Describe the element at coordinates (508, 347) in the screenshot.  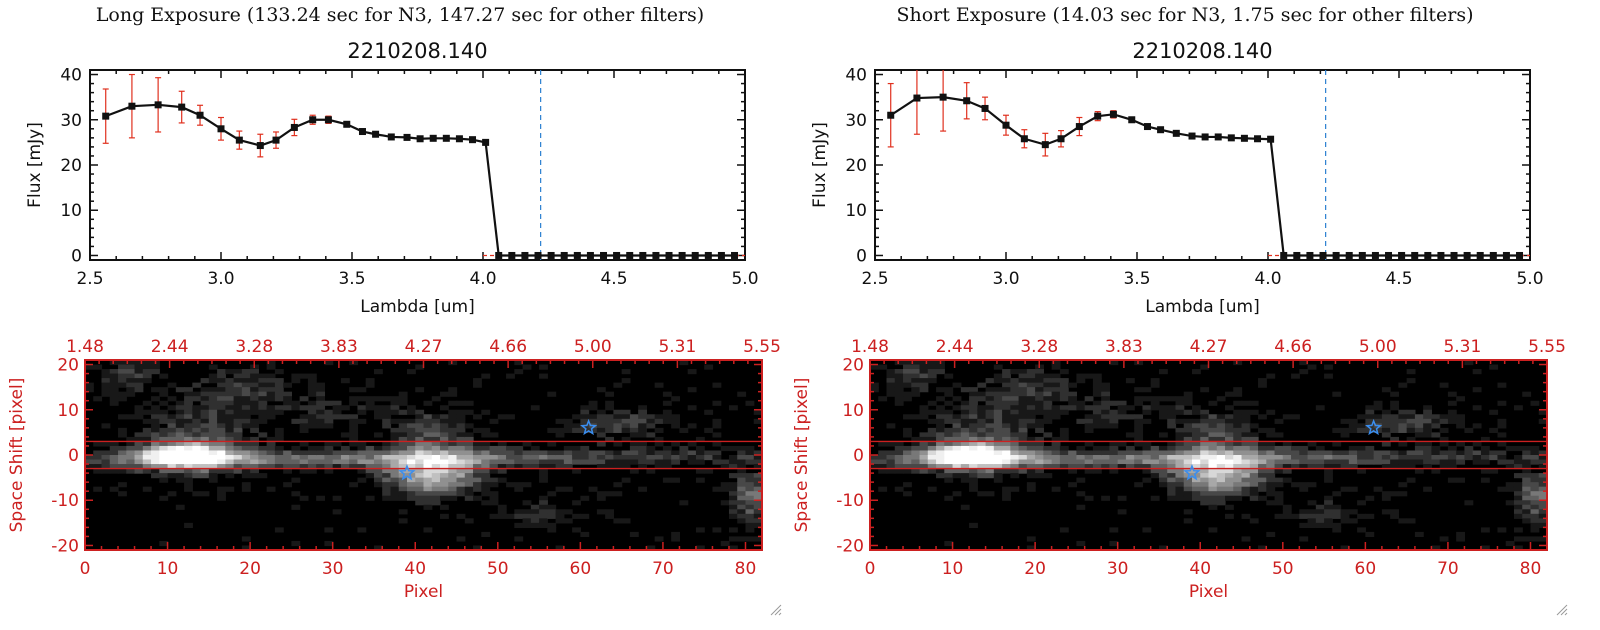
I see `top-tick-label: 4.66` at that location.